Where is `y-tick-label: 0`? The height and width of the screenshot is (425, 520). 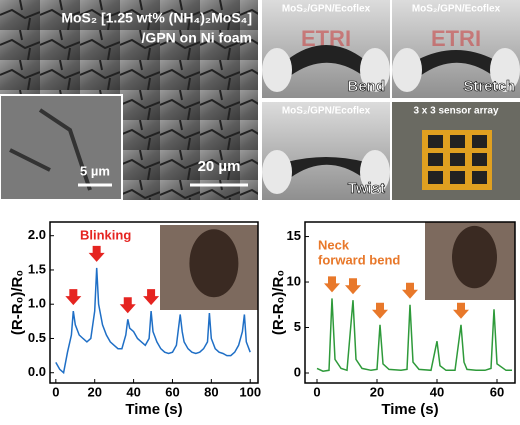 y-tick-label: 0 is located at coordinates (297, 371).